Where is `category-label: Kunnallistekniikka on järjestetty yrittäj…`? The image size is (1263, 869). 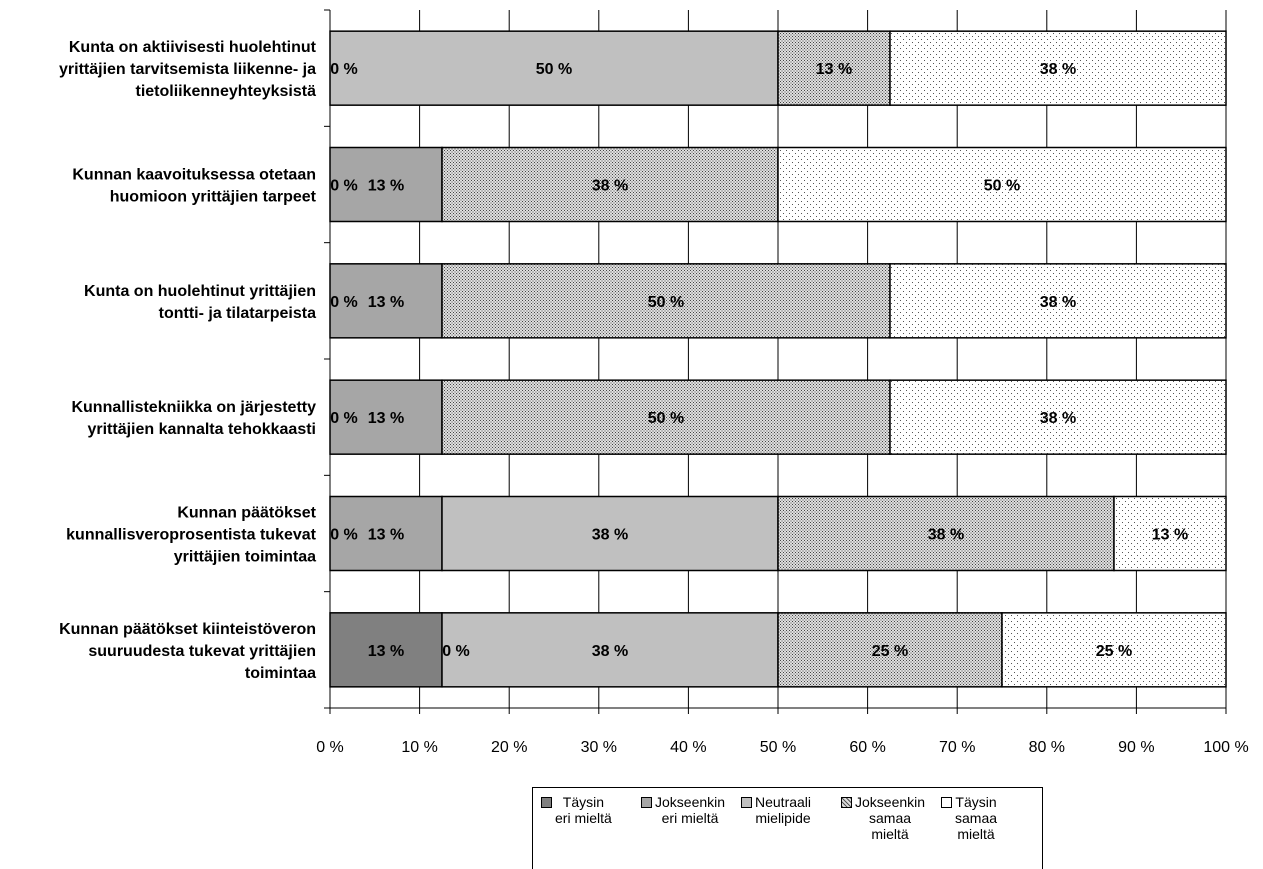 category-label: Kunnallistekniikka on järjestetty yrittäj… is located at coordinates (193, 418).